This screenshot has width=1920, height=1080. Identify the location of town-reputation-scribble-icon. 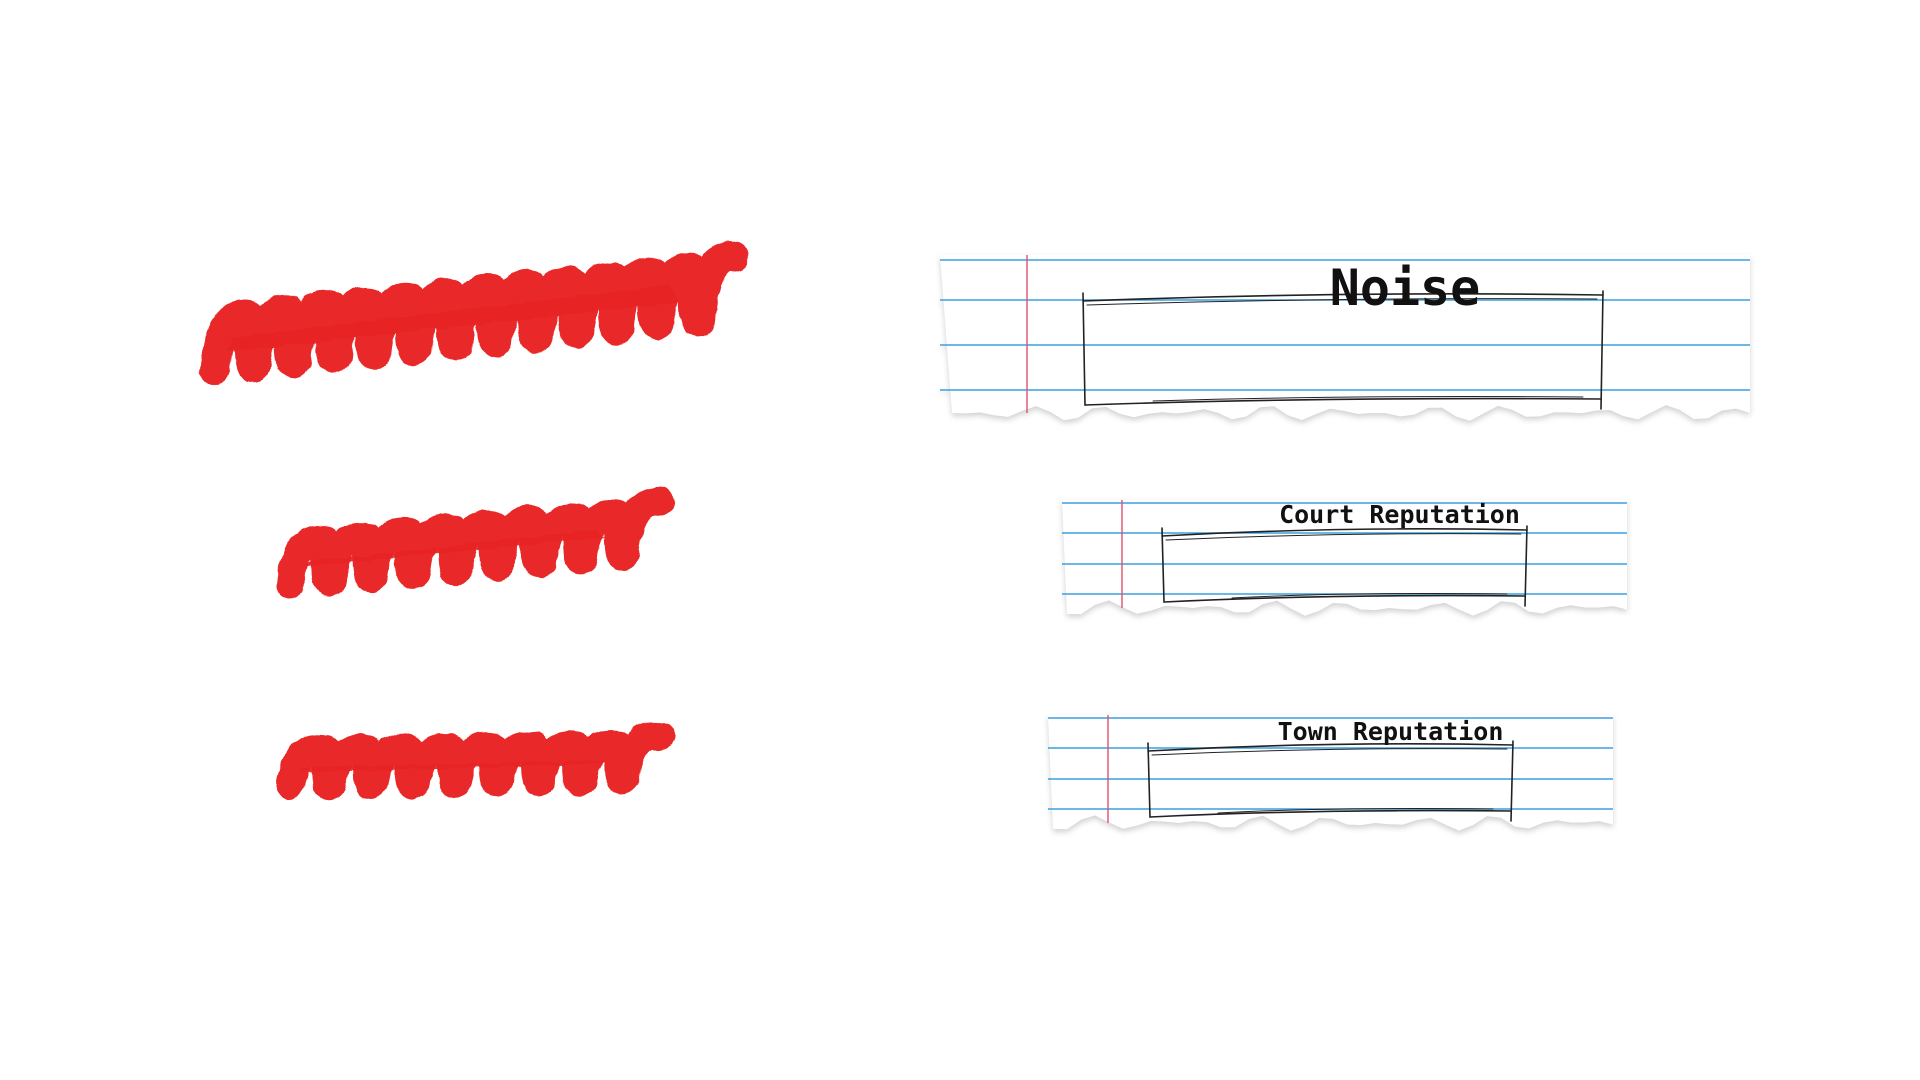
(475, 760).